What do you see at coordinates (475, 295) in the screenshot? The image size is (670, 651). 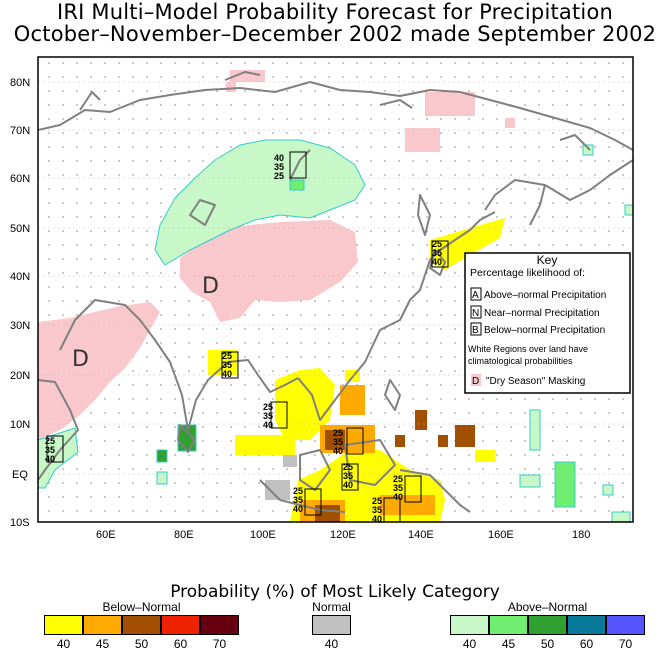 I see `key-letter: A` at bounding box center [475, 295].